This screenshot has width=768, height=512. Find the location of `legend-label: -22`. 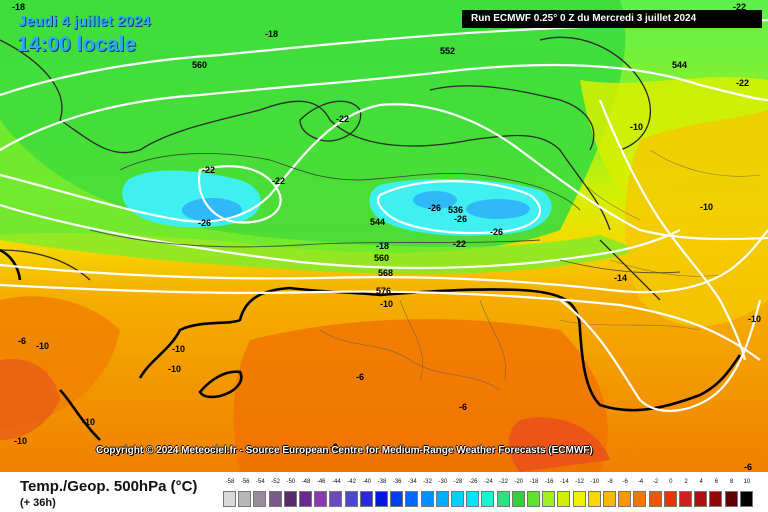

legend-label: -22 is located at coordinates (503, 482).